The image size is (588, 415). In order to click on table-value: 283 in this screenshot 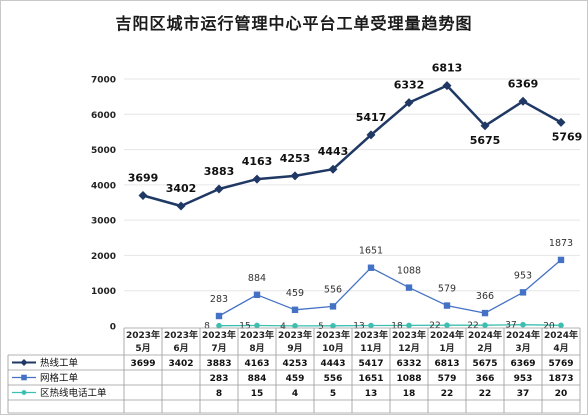, I will do `click(219, 379)`.